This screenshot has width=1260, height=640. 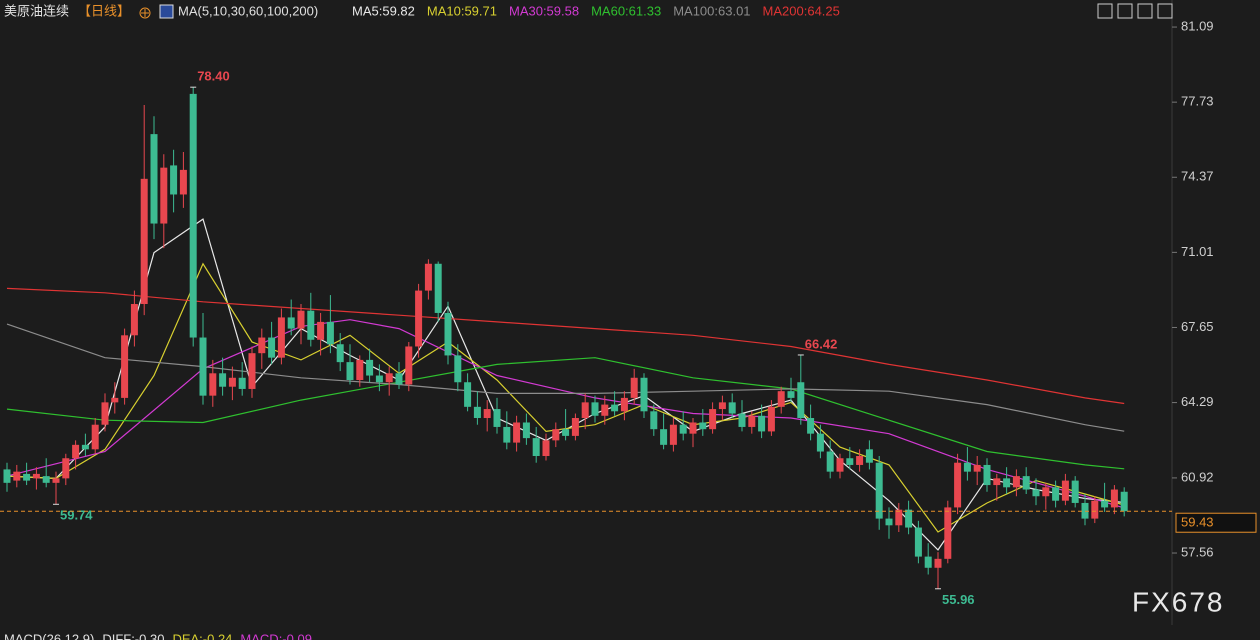 I want to click on legend-entry: MA5:59.82, so click(x=383, y=10).